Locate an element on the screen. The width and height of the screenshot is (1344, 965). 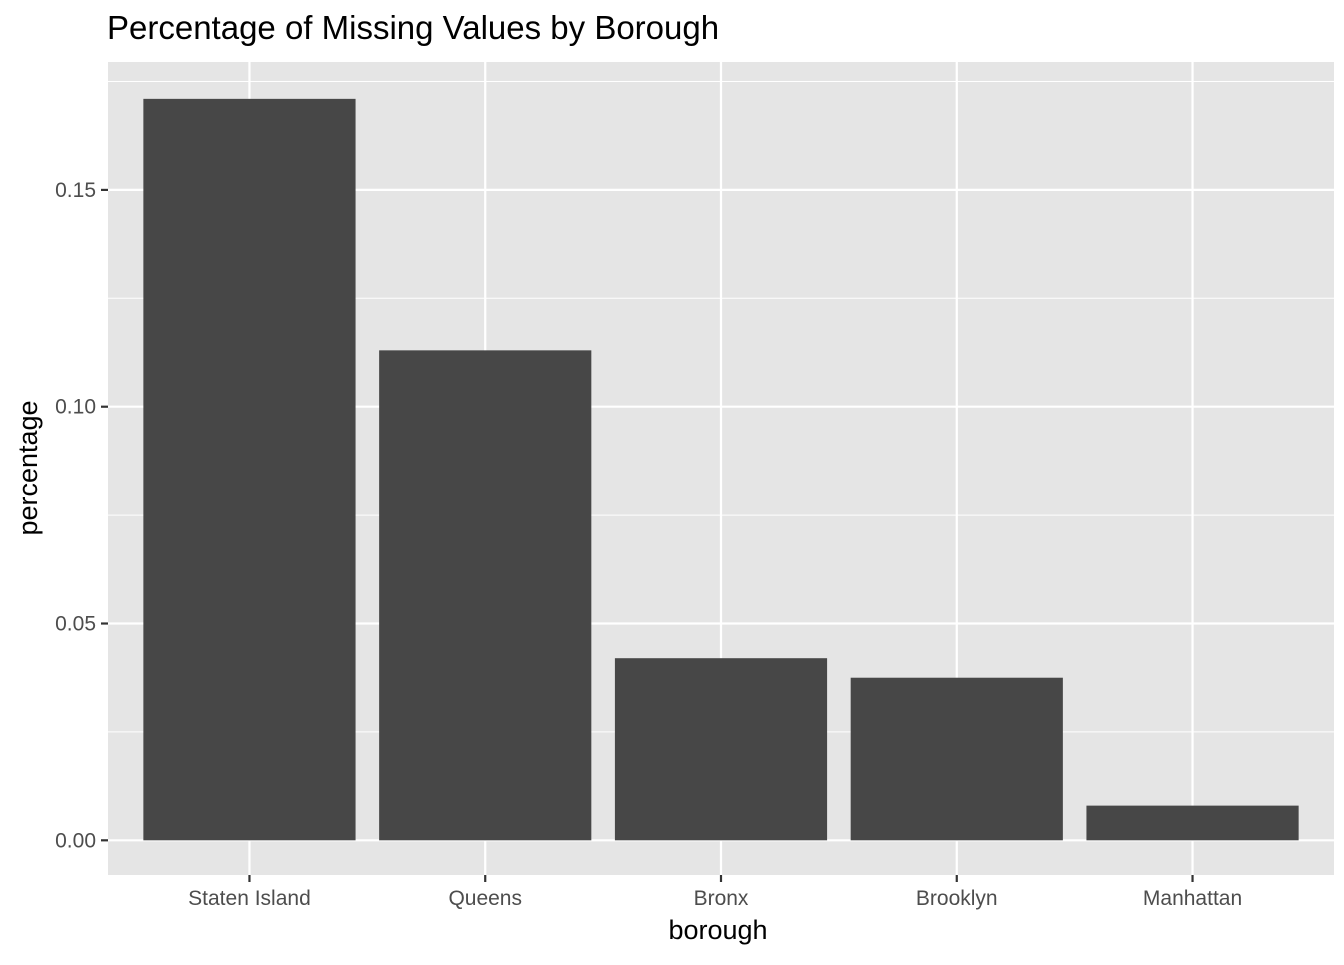
bar-manhattan is located at coordinates (1192, 823).